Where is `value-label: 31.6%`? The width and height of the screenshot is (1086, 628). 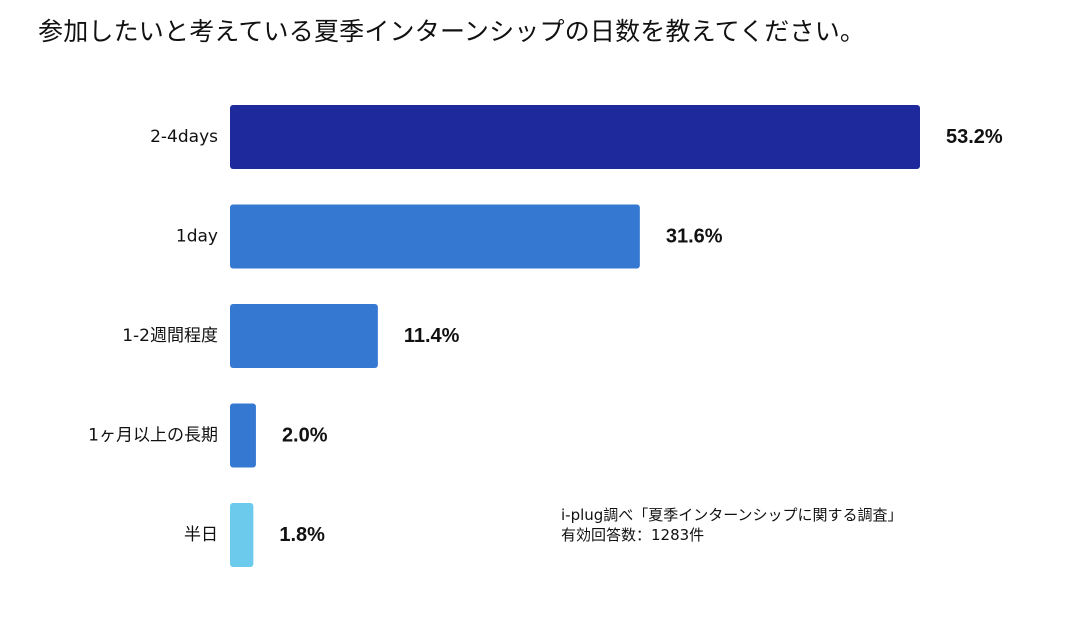 value-label: 31.6% is located at coordinates (694, 237).